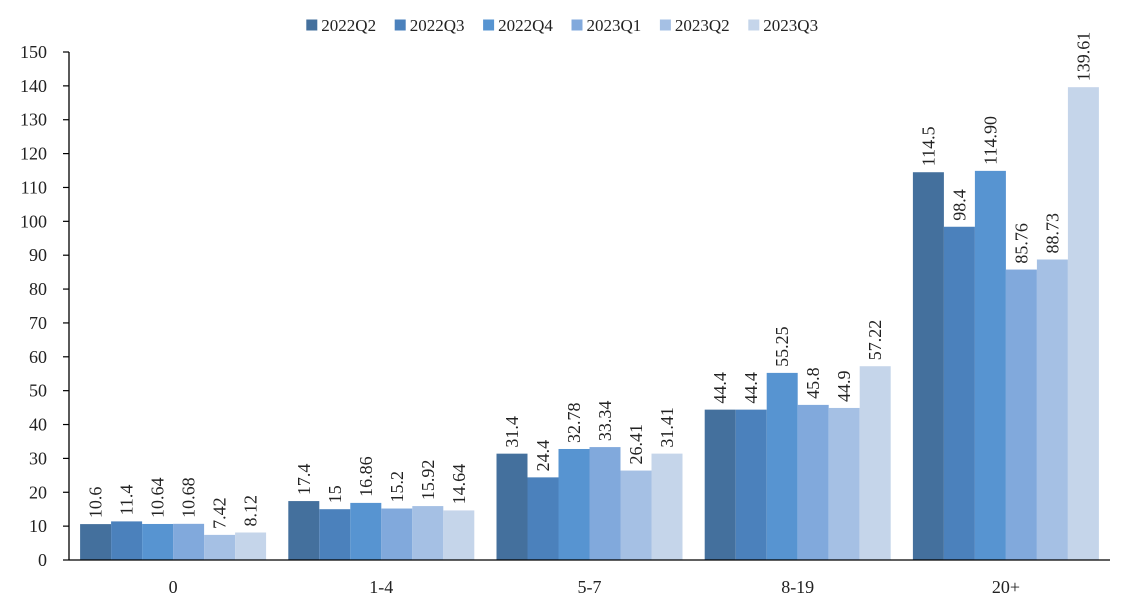  What do you see at coordinates (397, 487) in the screenshot?
I see `data-label: 15.2` at bounding box center [397, 487].